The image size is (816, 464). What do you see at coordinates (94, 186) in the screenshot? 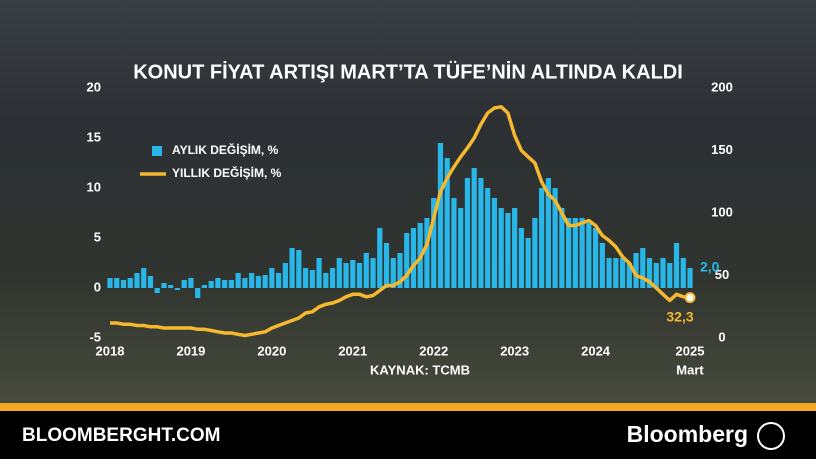
I see `y-tick-label: 10` at bounding box center [94, 186].